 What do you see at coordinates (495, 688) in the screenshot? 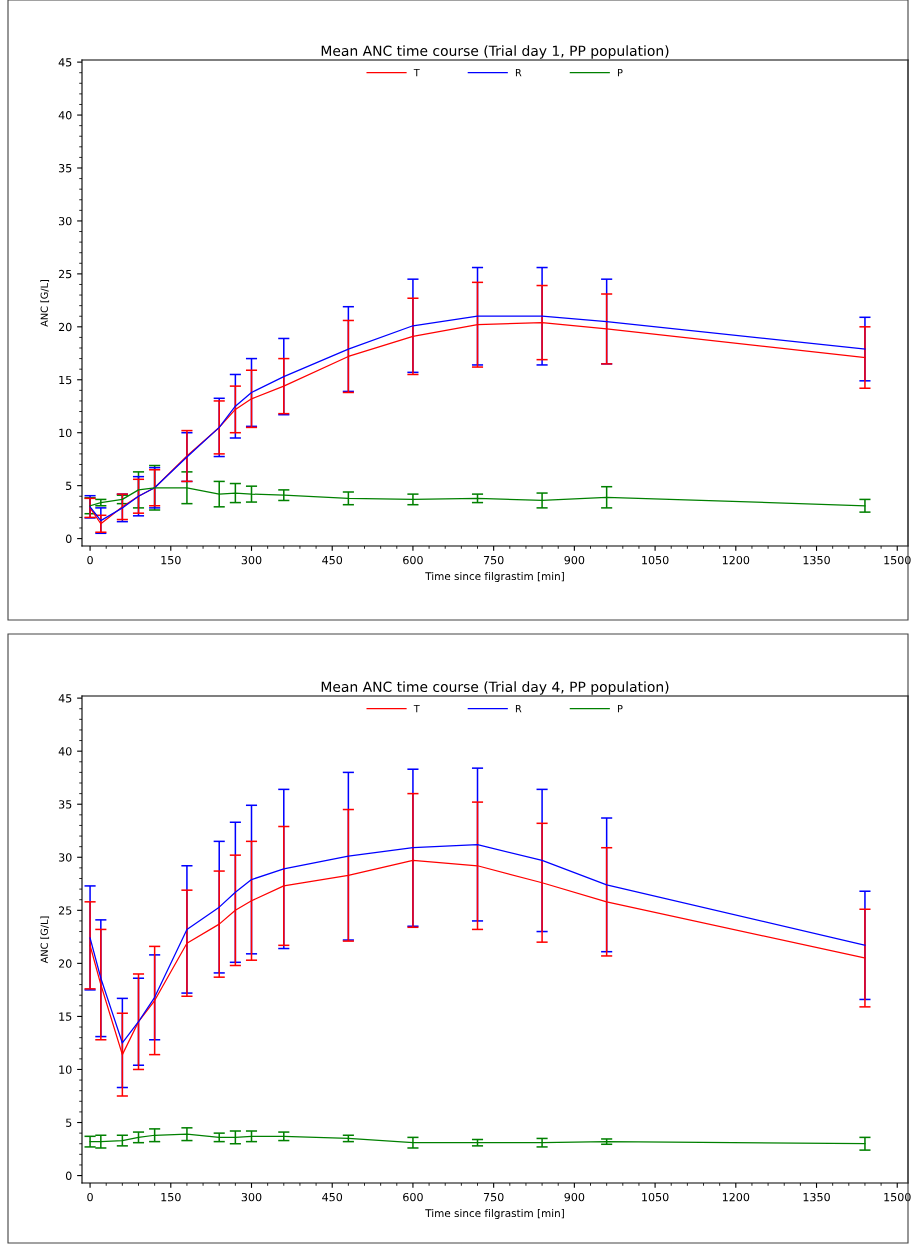
I see `chart-title: Mean ANC time course (Trial day 4, PP population)` at bounding box center [495, 688].